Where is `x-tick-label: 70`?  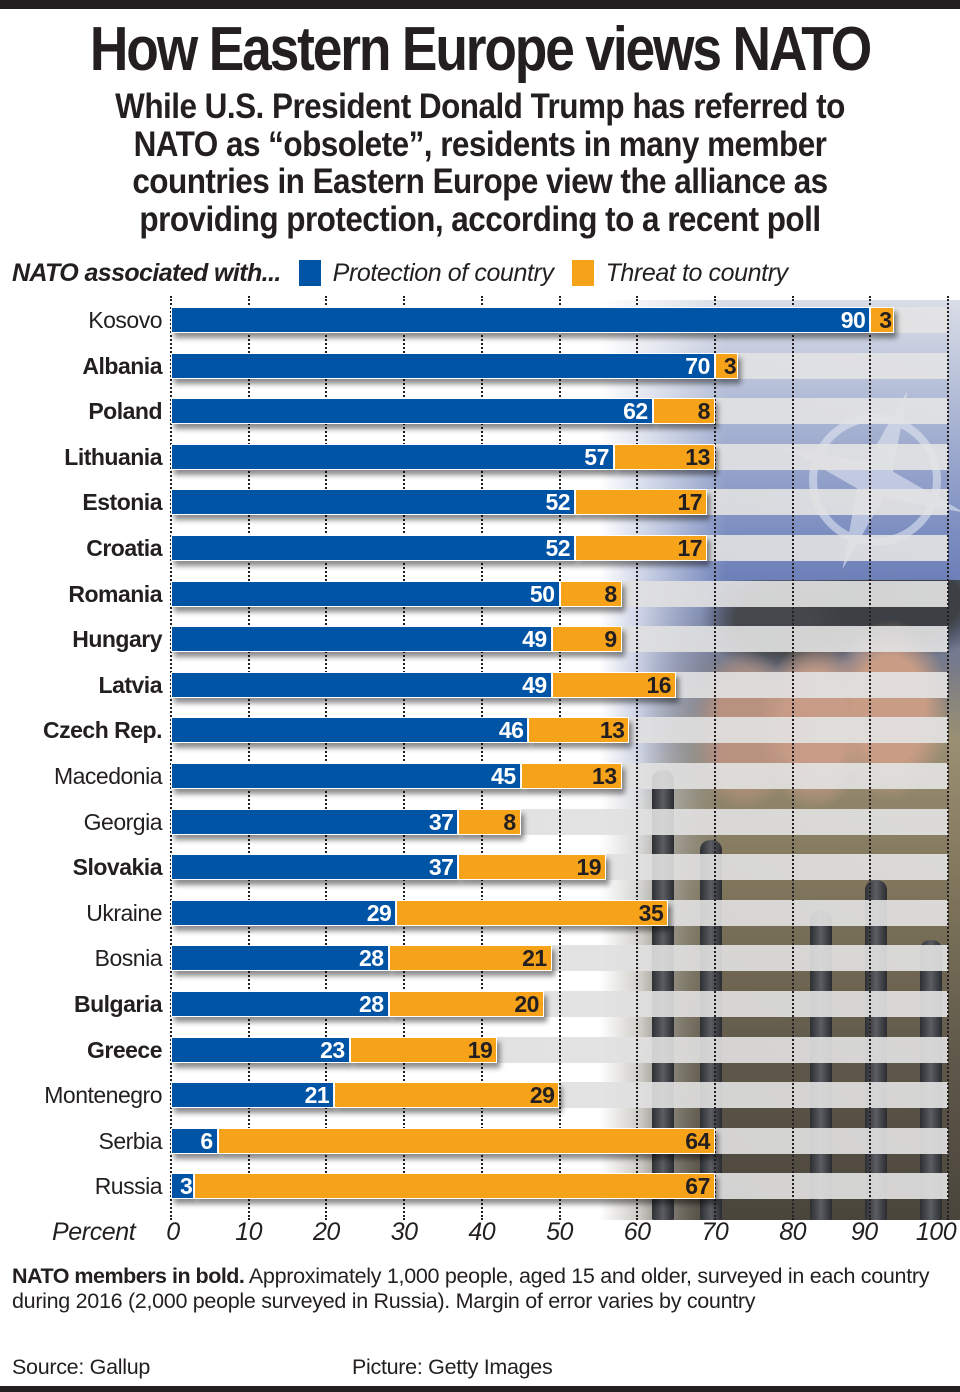 x-tick-label: 70 is located at coordinates (715, 1232).